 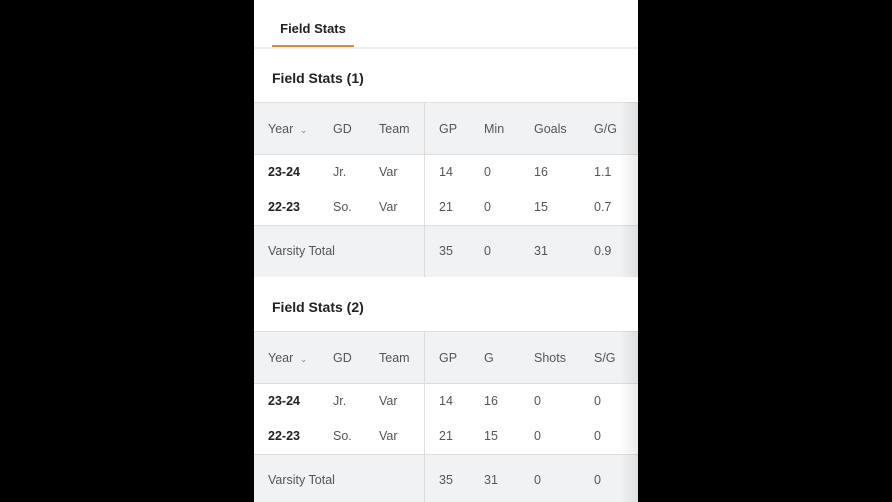 What do you see at coordinates (318, 307) in the screenshot?
I see `section-title: Field Stats (2)` at bounding box center [318, 307].